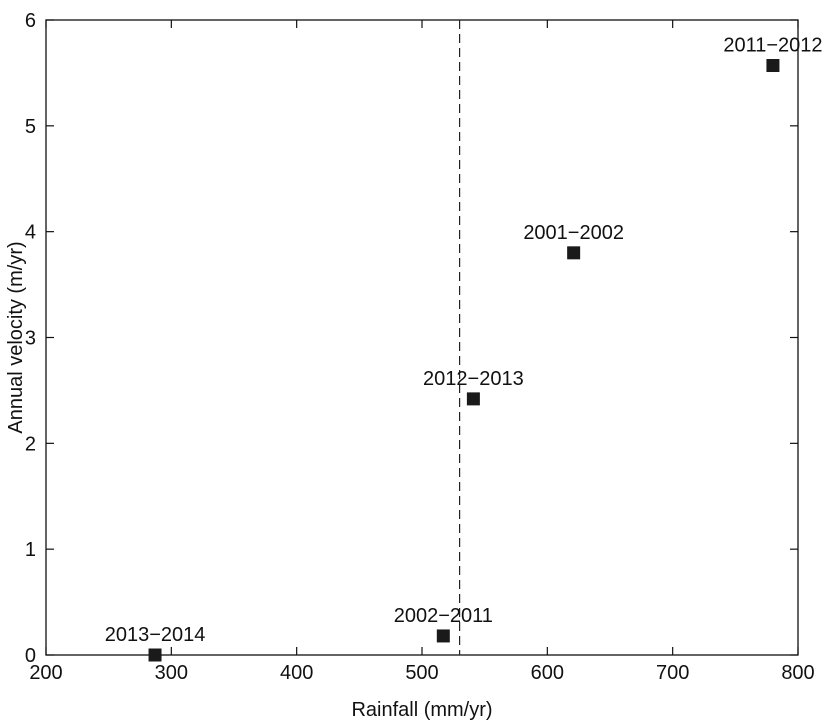  I want to click on y-tick-label: 3, so click(30, 339).